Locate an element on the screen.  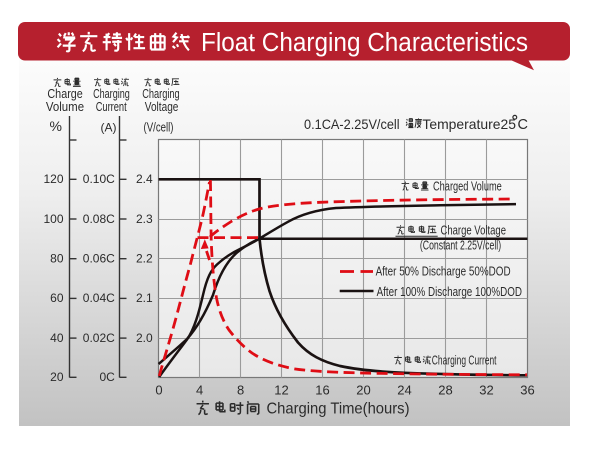
svg-text: 0.04C is located at coordinates (99, 298).